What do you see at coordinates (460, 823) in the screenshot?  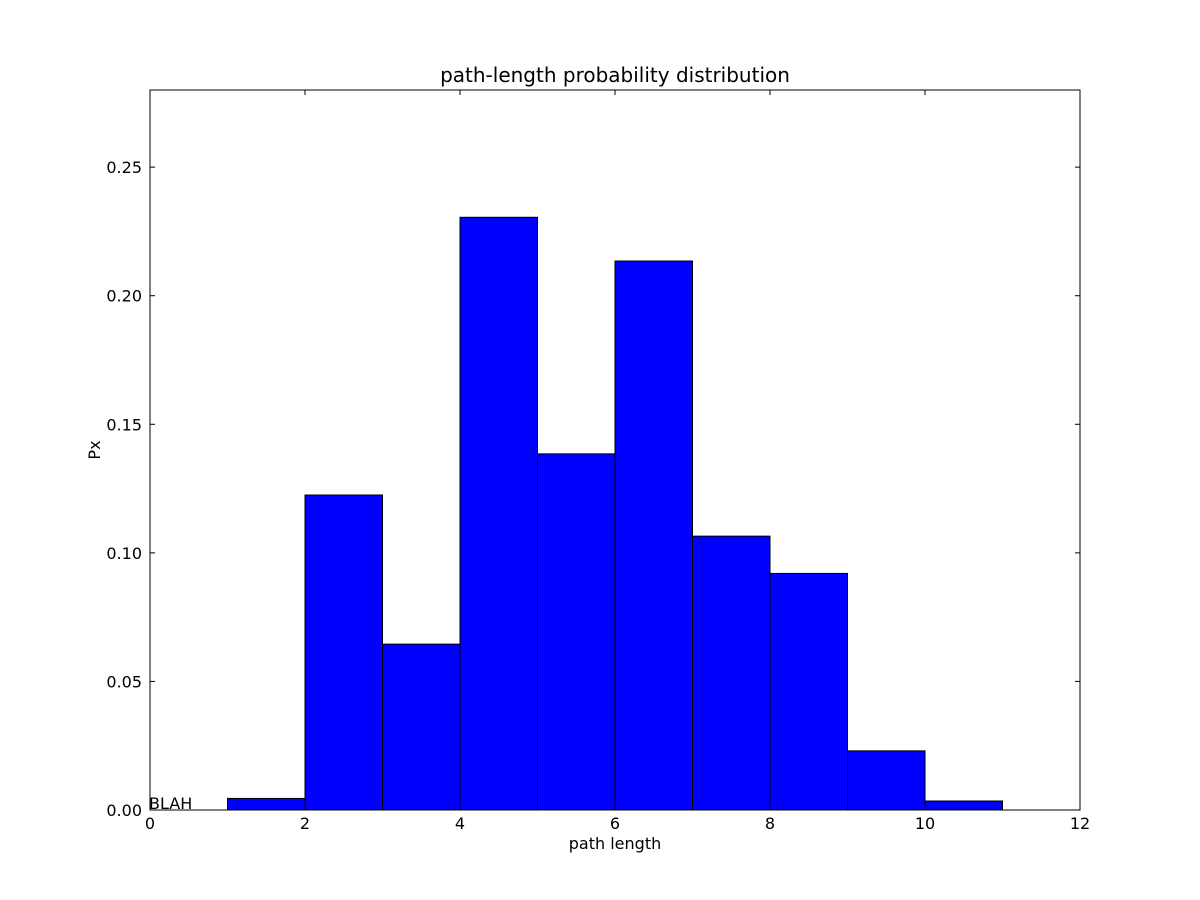 I see `x-tick-label: 4` at bounding box center [460, 823].